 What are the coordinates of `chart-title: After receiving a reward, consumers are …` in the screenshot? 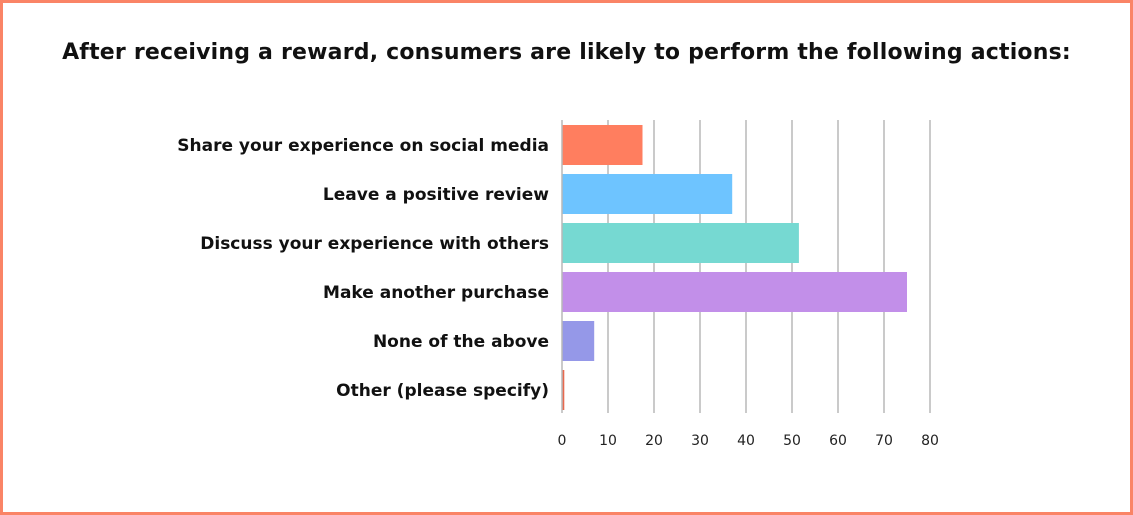 It's located at (566, 52).